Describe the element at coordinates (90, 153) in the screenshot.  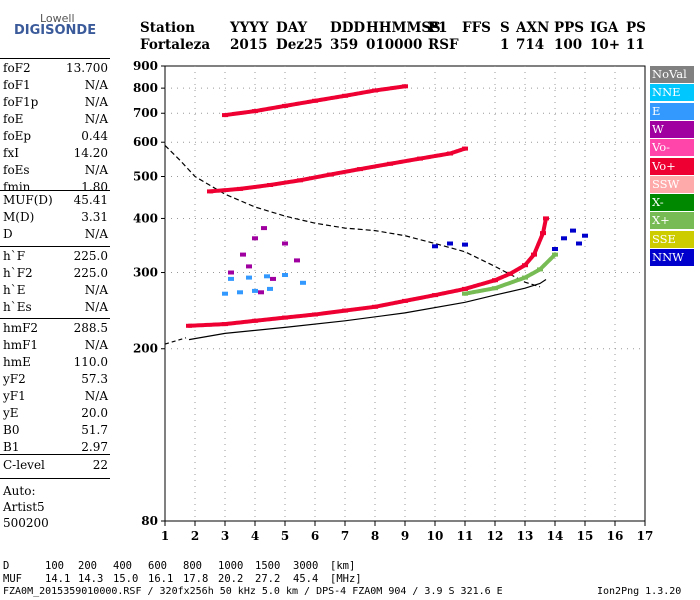
I see `param-value: 14.20` at that location.